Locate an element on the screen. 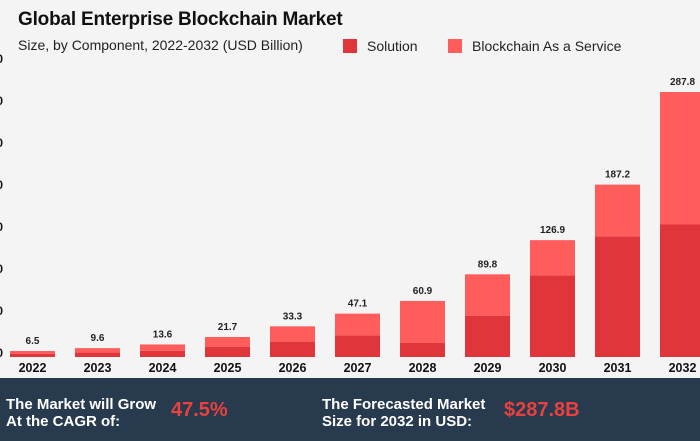  bar-solution-2022 is located at coordinates (32, 355).